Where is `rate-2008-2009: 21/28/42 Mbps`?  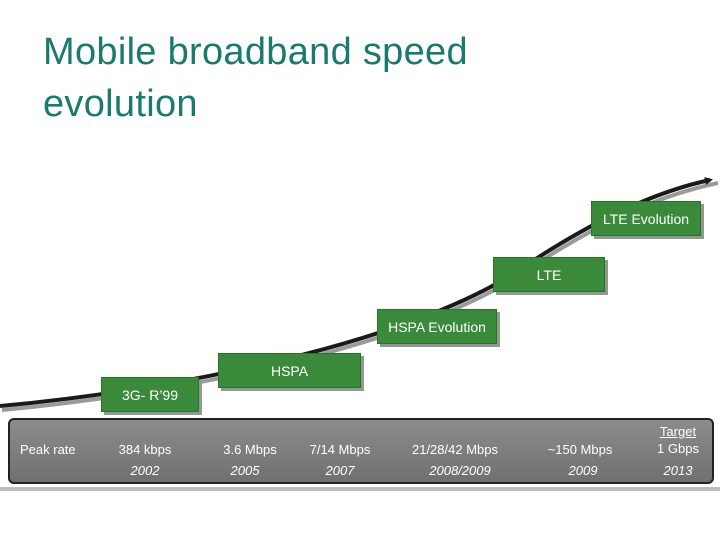
rate-2008-2009: 21/28/42 Mbps is located at coordinates (454, 449).